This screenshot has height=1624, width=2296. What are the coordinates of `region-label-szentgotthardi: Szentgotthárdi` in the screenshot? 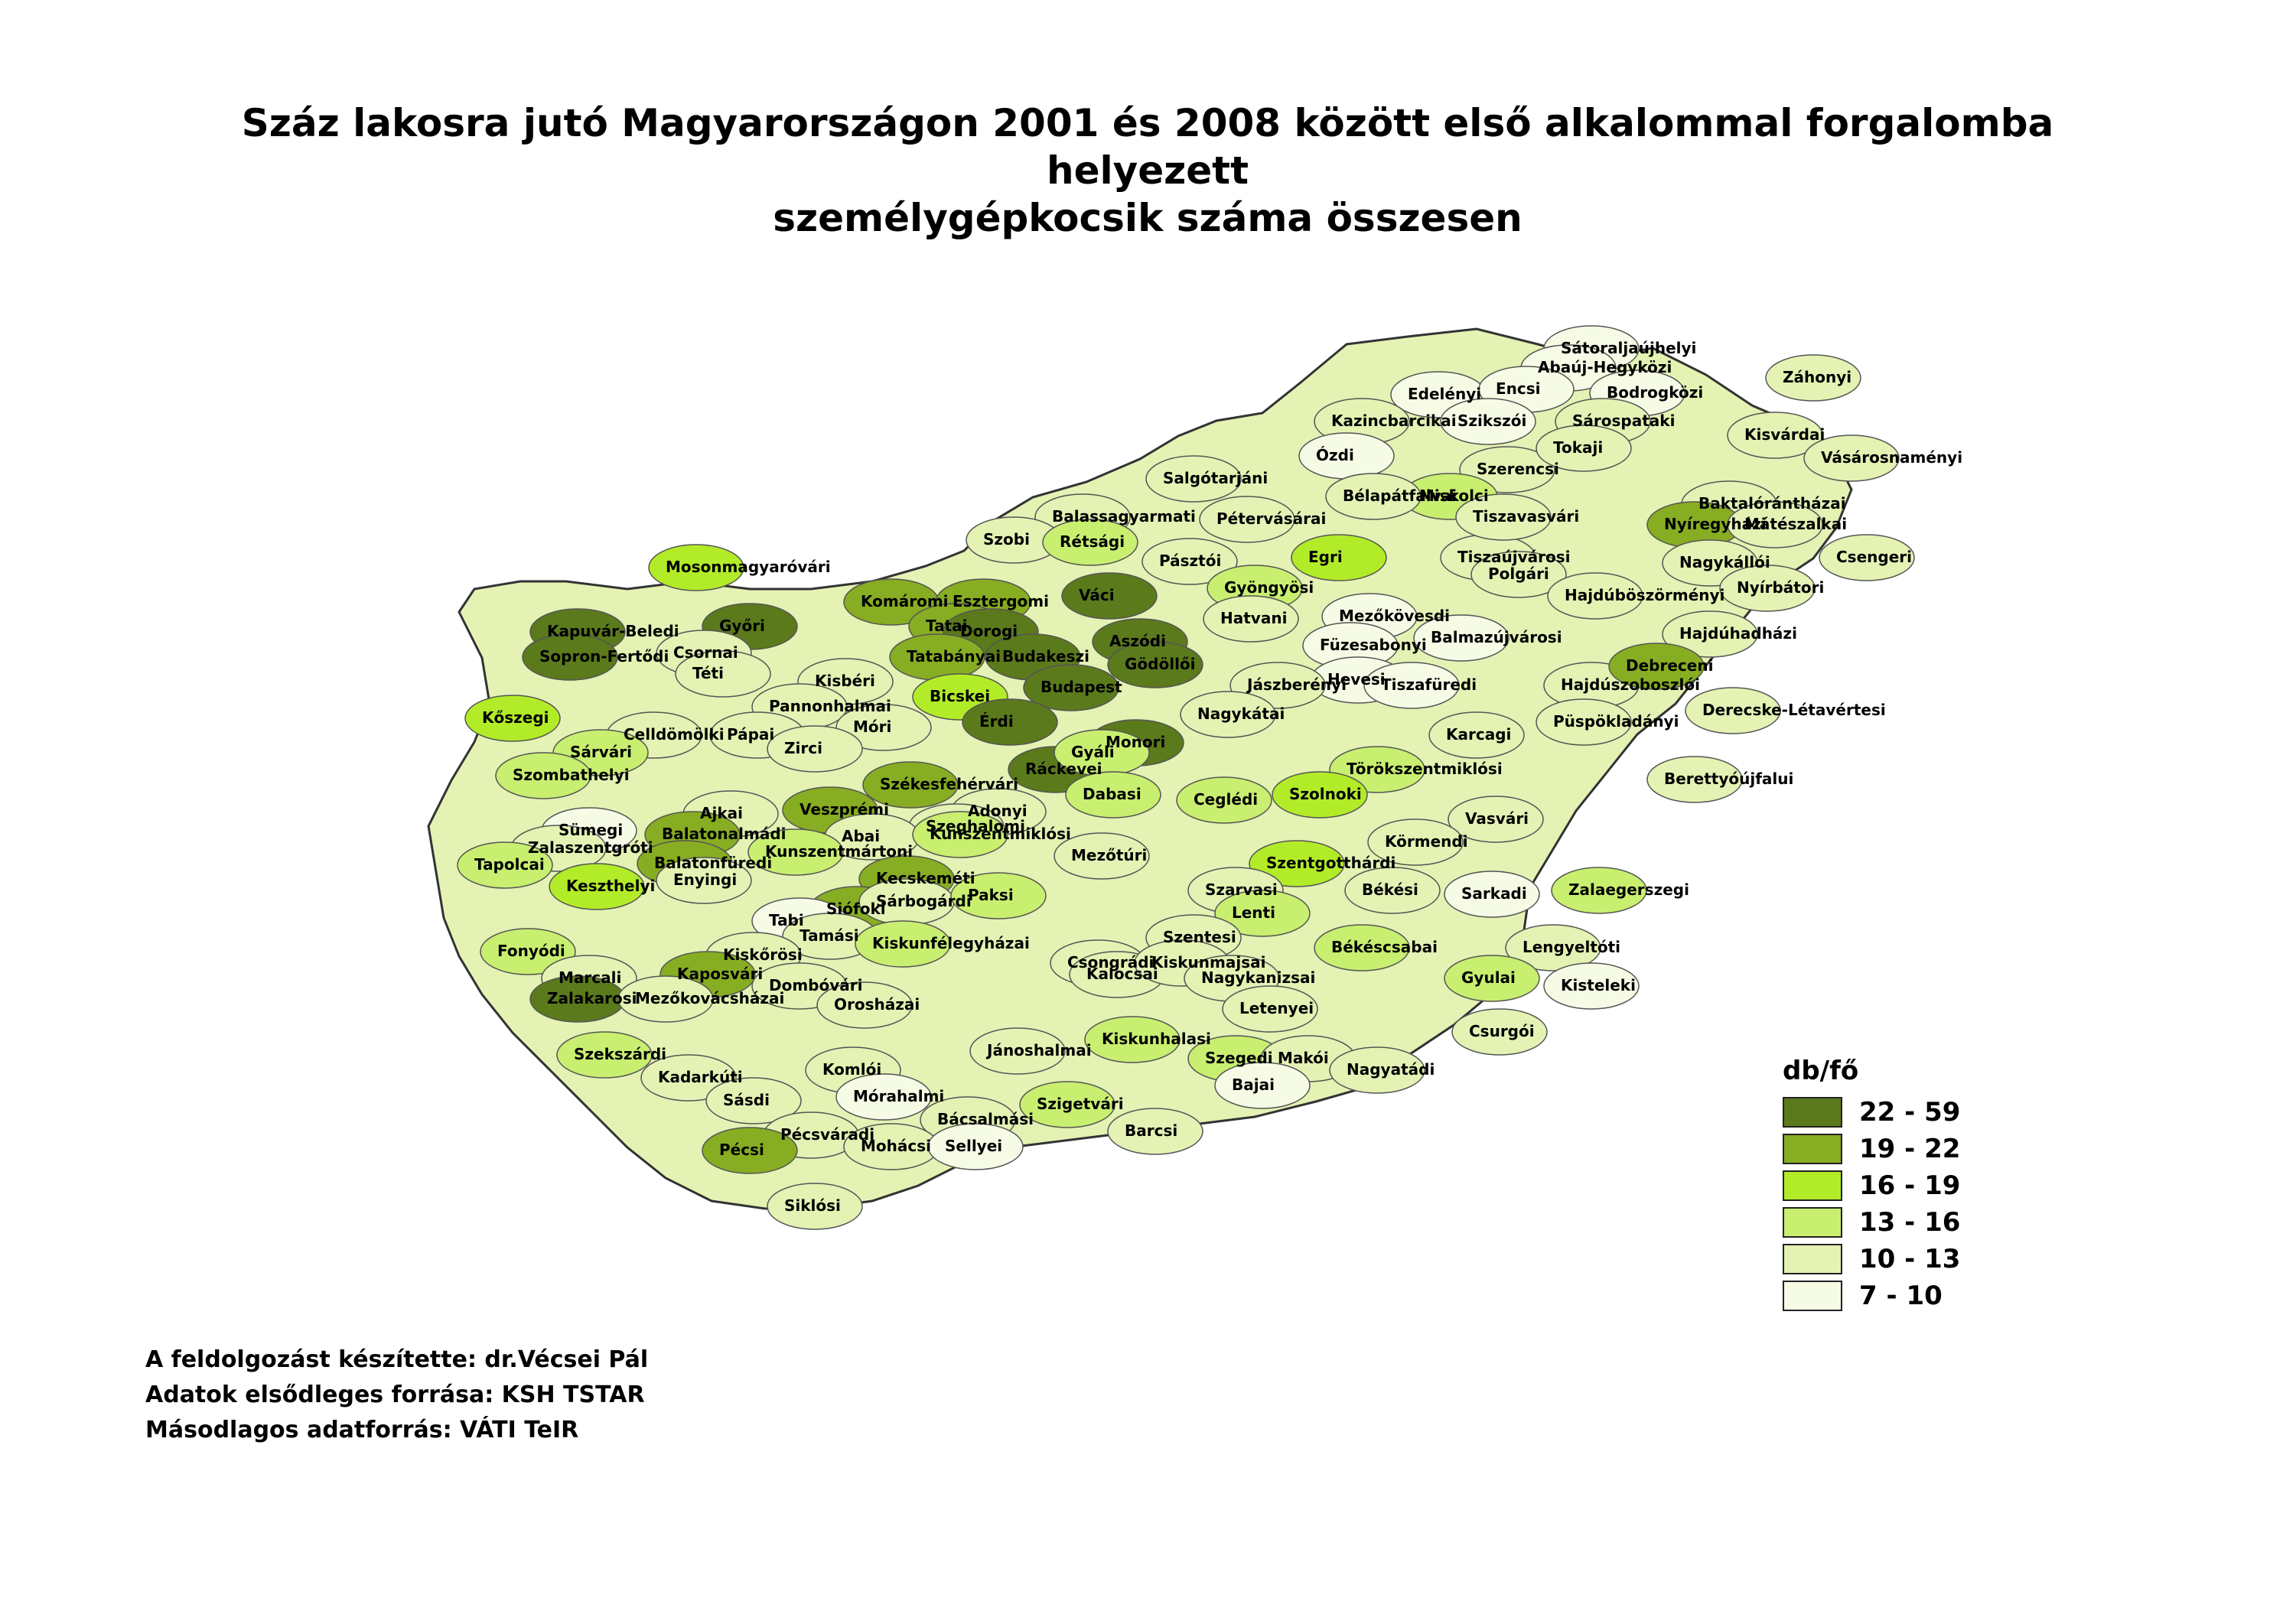 It's located at (1331, 863).